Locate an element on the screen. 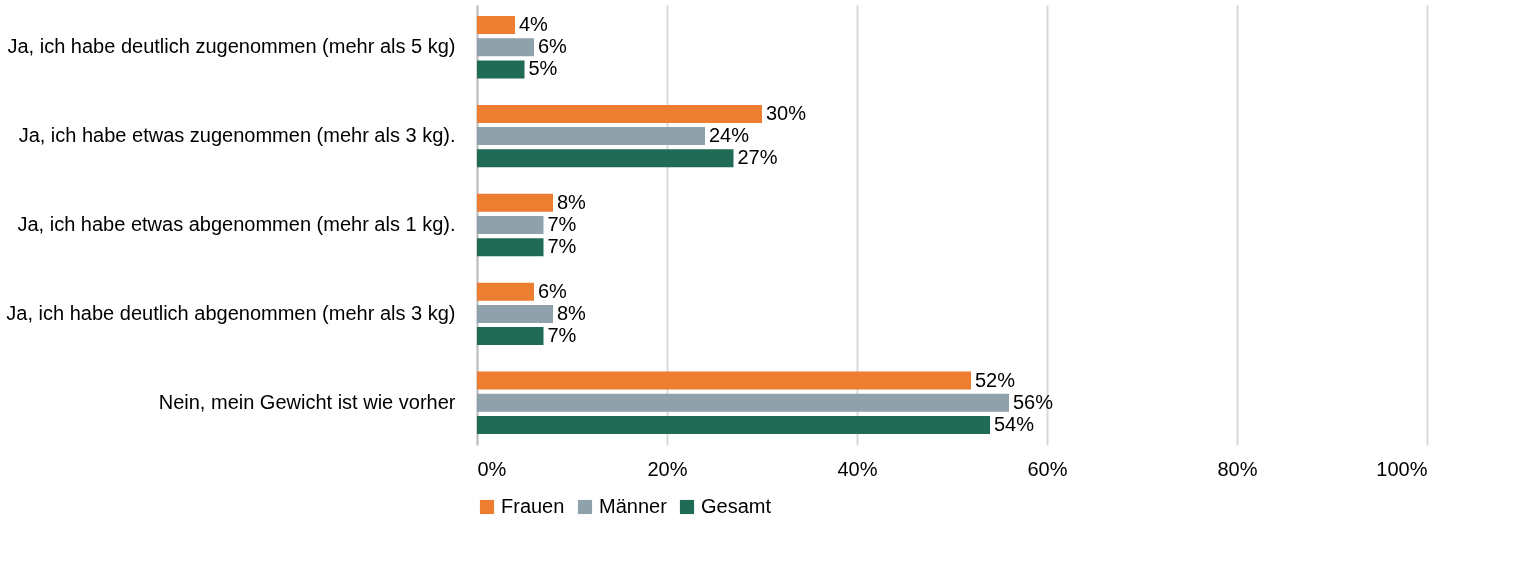 This screenshot has height=570, width=1514. data-label: 24% is located at coordinates (729, 135).